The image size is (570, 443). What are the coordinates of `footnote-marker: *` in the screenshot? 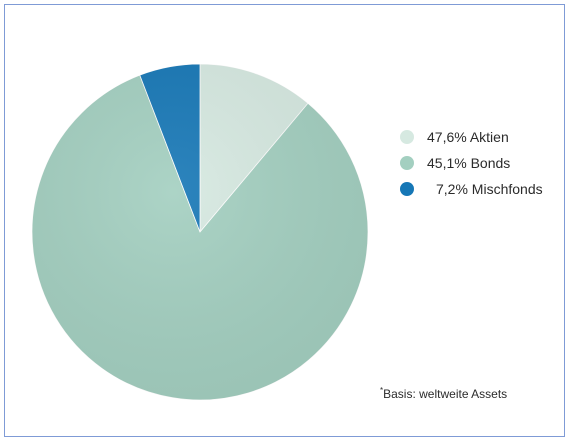 It's located at (382, 390).